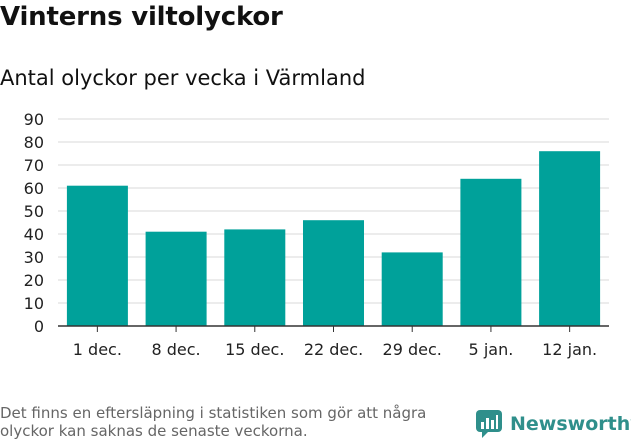  What do you see at coordinates (570, 424) in the screenshot?
I see `brand-name: Newsworthy` at bounding box center [570, 424].